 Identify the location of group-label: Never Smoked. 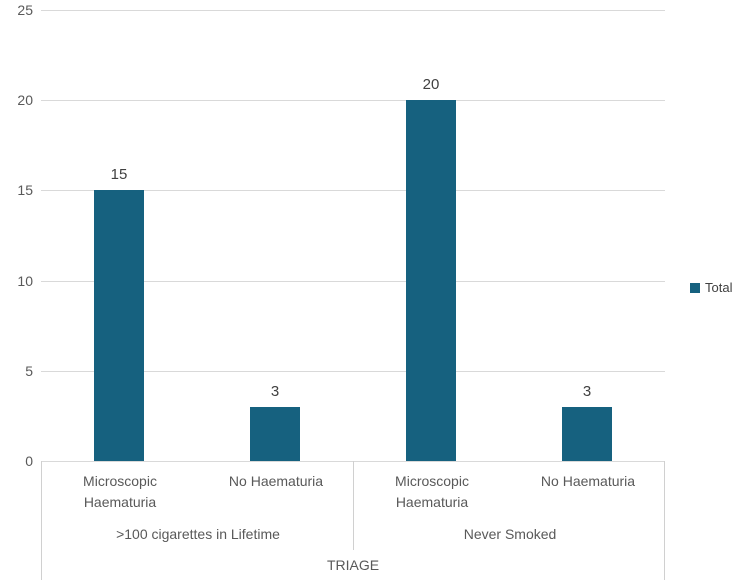
(510, 534).